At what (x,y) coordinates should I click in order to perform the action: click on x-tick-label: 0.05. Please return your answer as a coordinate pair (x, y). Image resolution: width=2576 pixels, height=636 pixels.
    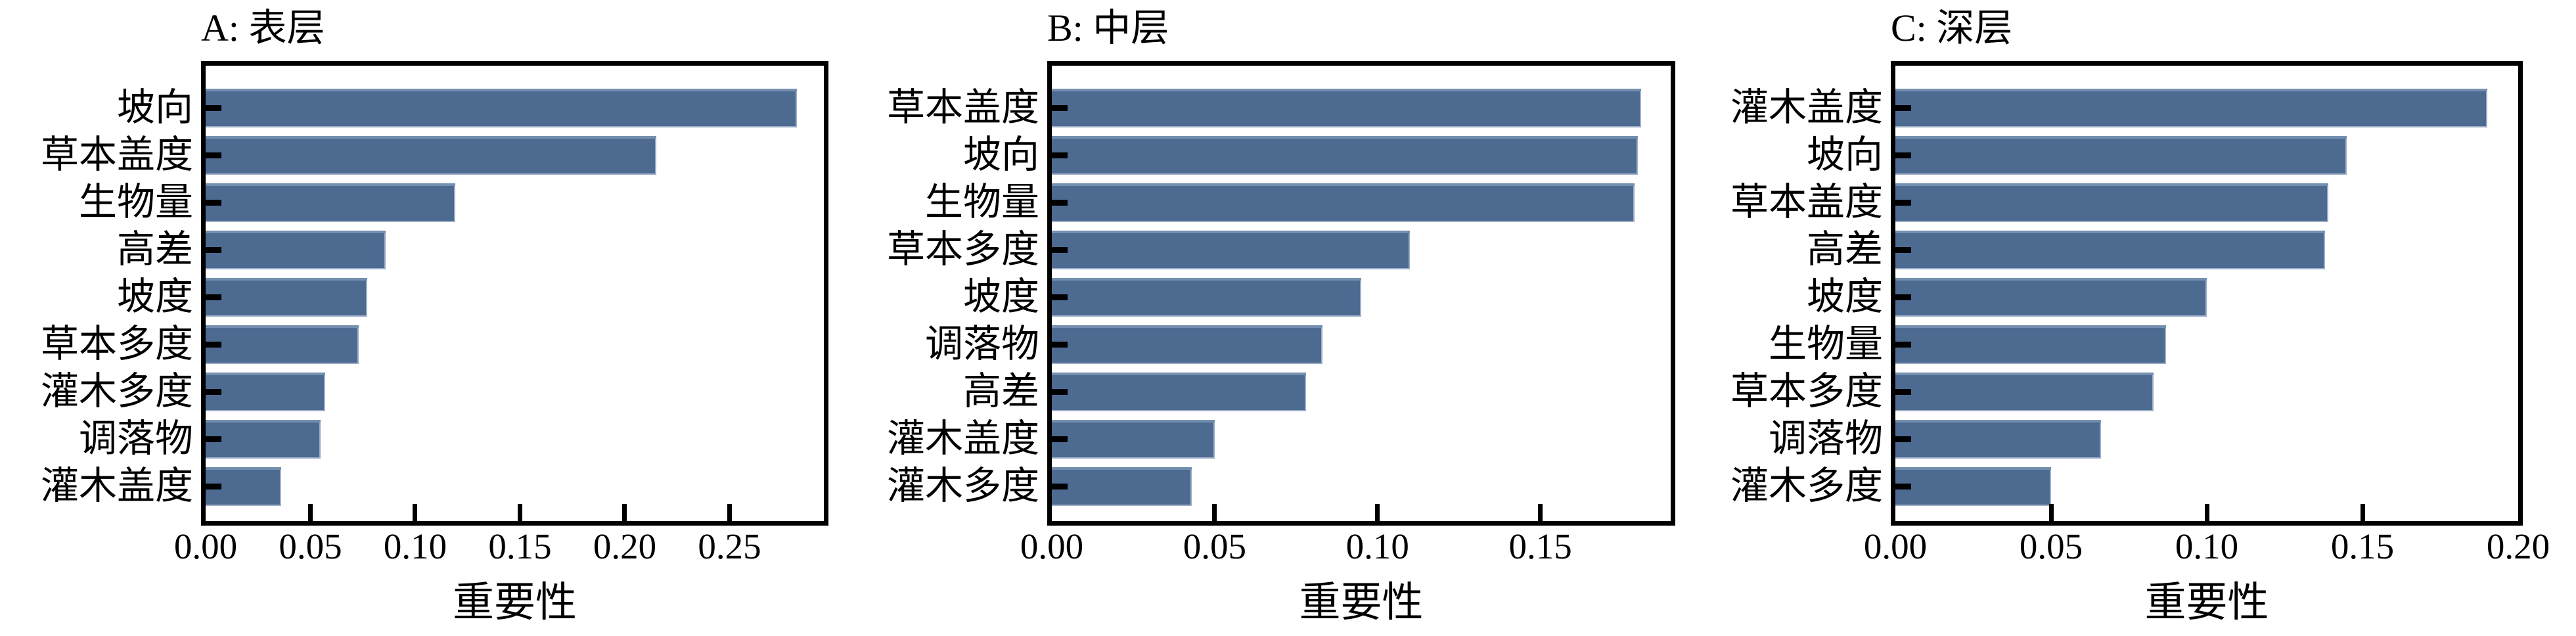
    Looking at the image, I should click on (1215, 546).